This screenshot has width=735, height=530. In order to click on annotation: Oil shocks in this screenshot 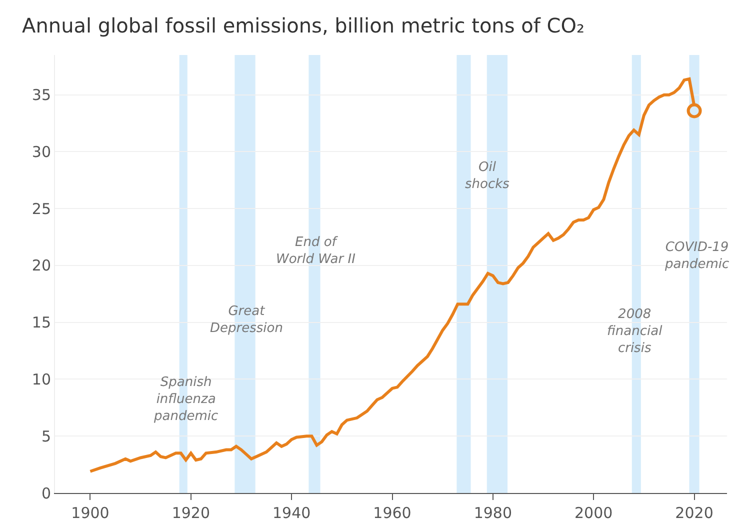, I will do `click(487, 176)`.